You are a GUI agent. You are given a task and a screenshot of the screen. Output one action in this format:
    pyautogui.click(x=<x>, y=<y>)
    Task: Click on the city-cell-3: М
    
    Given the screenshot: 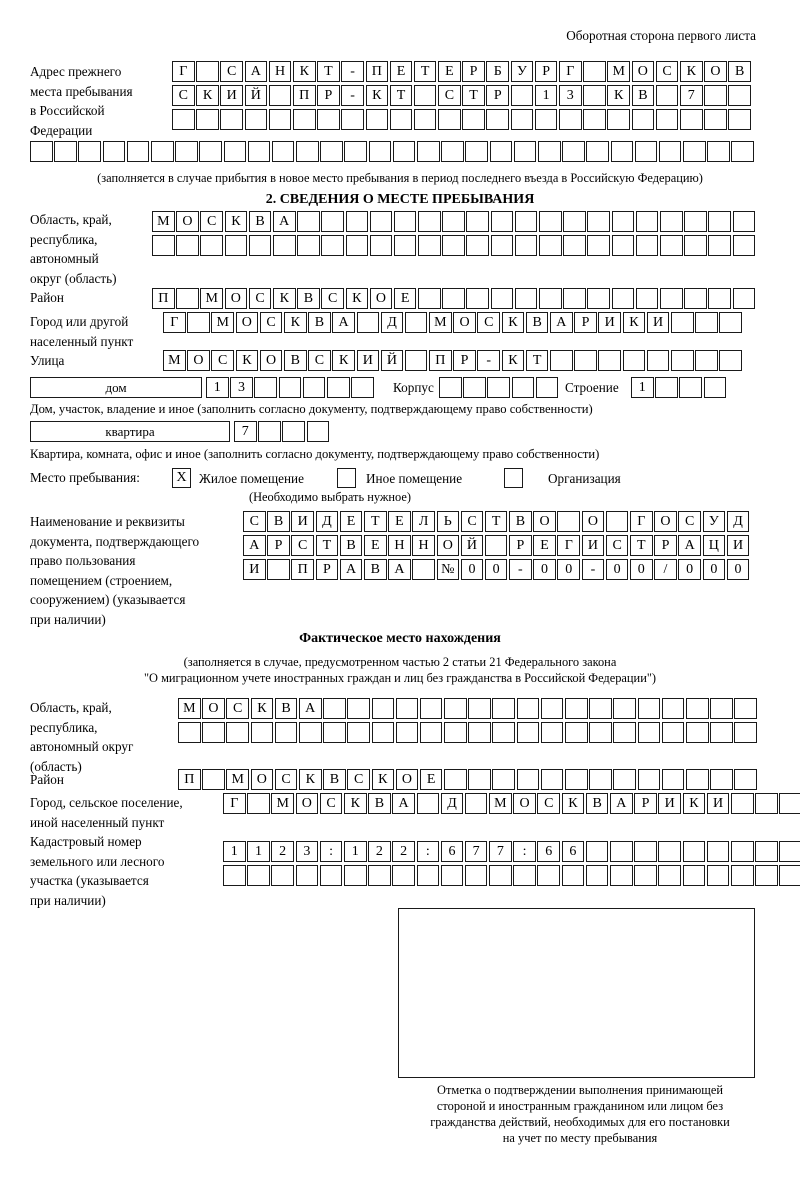 What is the action you would take?
    pyautogui.click(x=222, y=322)
    